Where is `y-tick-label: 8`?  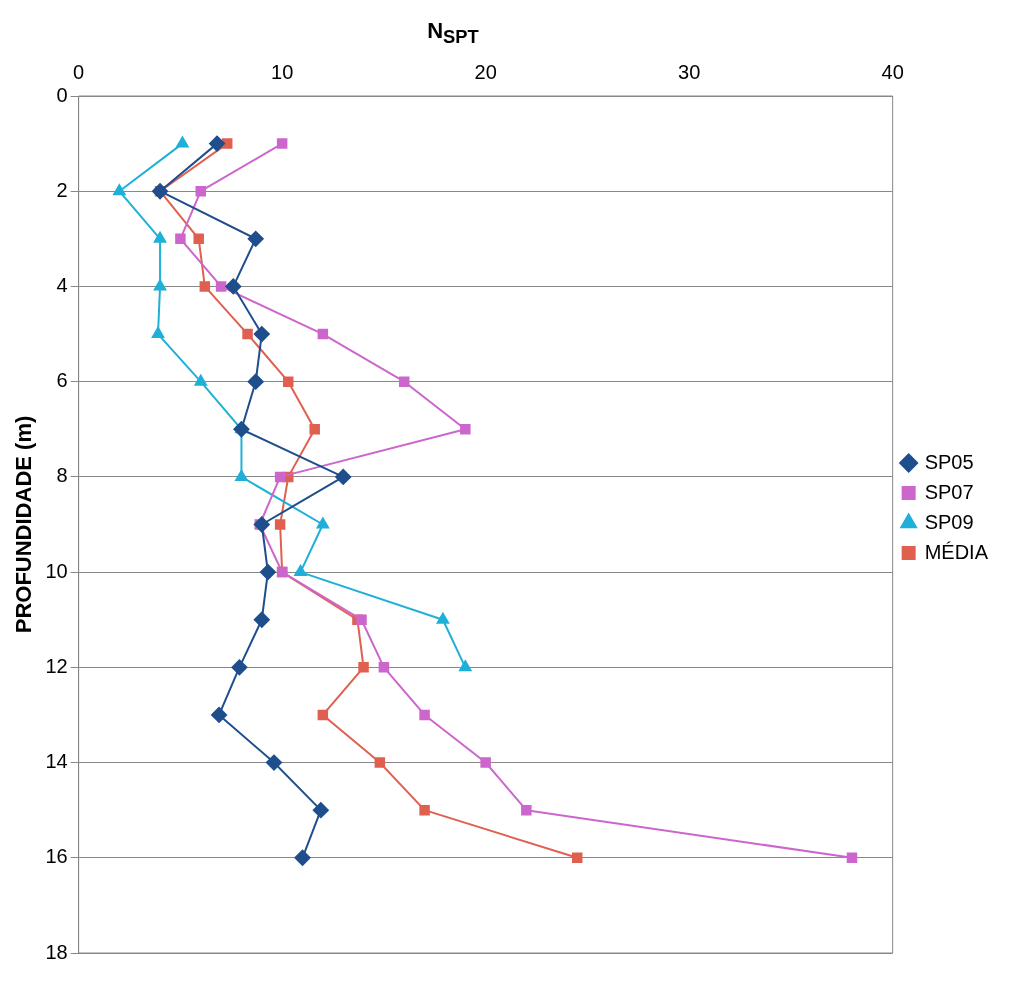
y-tick-label: 8 is located at coordinates (62, 475).